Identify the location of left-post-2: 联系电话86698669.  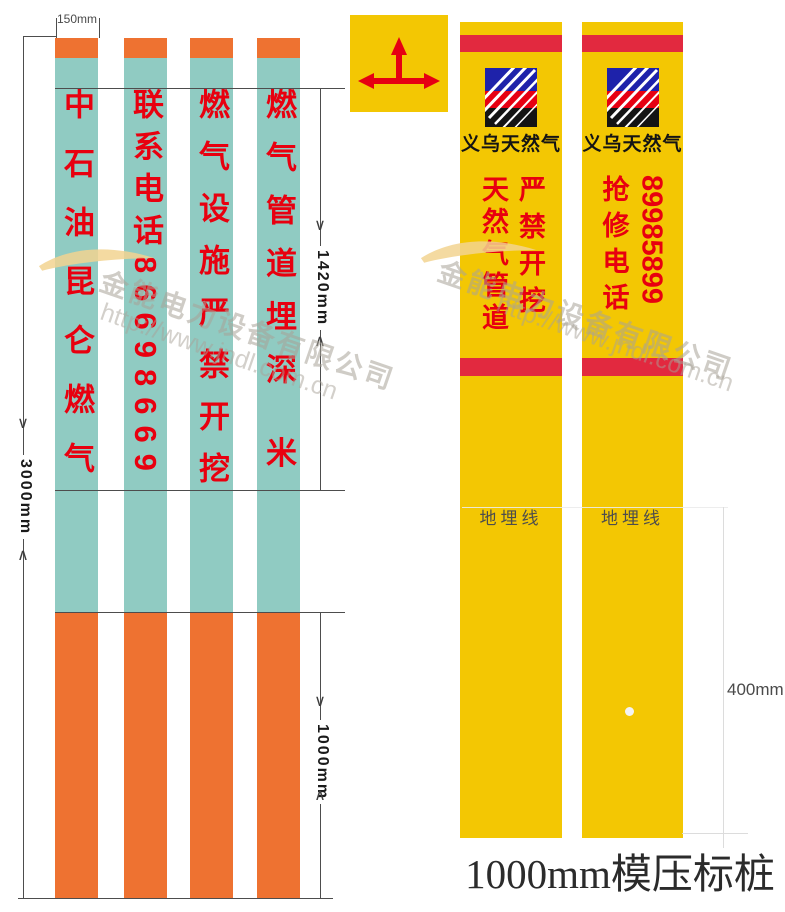
(145, 468).